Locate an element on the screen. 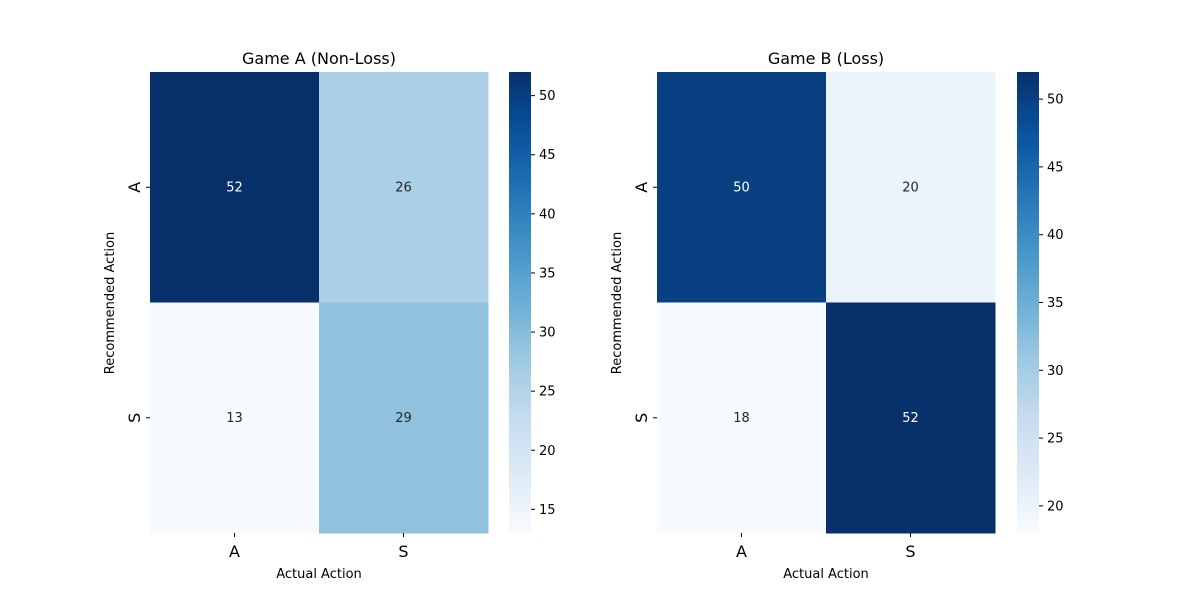  cell-value-label: 13 is located at coordinates (234, 418).